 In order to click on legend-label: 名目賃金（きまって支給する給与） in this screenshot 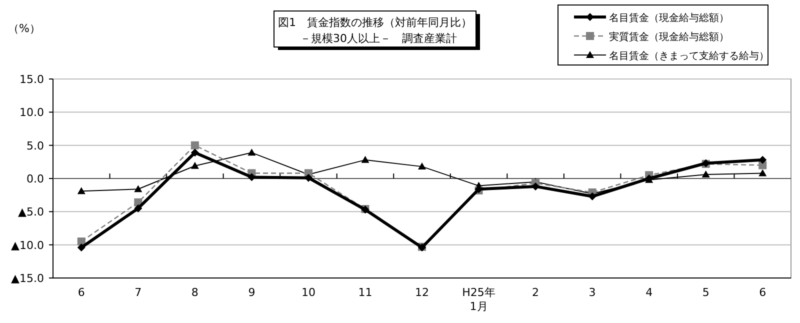, I will do `click(689, 56)`.